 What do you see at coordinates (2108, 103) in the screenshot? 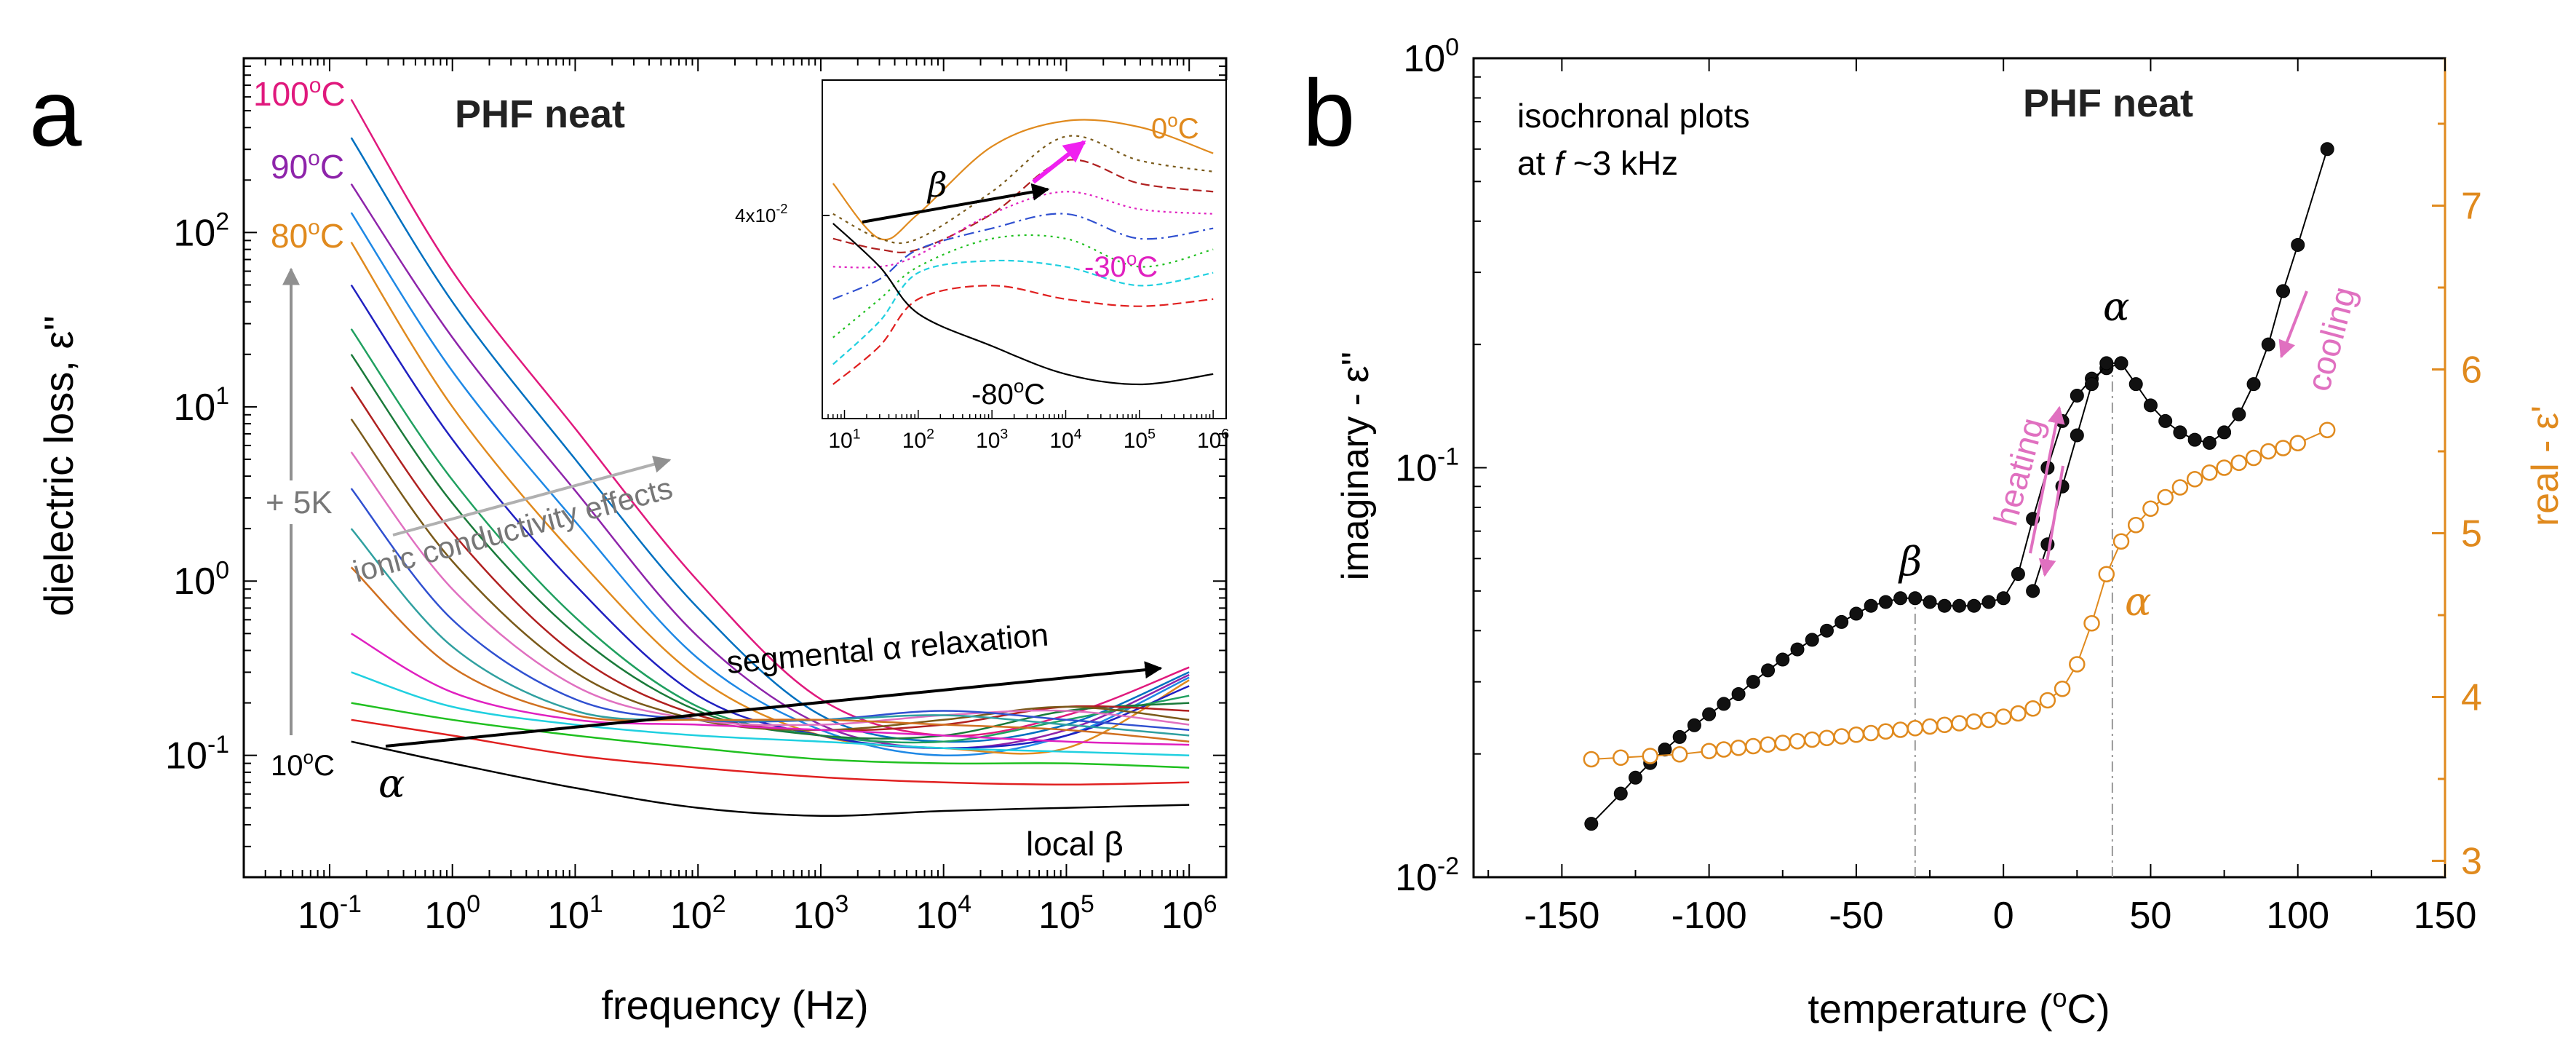
I see `panel-b-title: PHF neat` at bounding box center [2108, 103].